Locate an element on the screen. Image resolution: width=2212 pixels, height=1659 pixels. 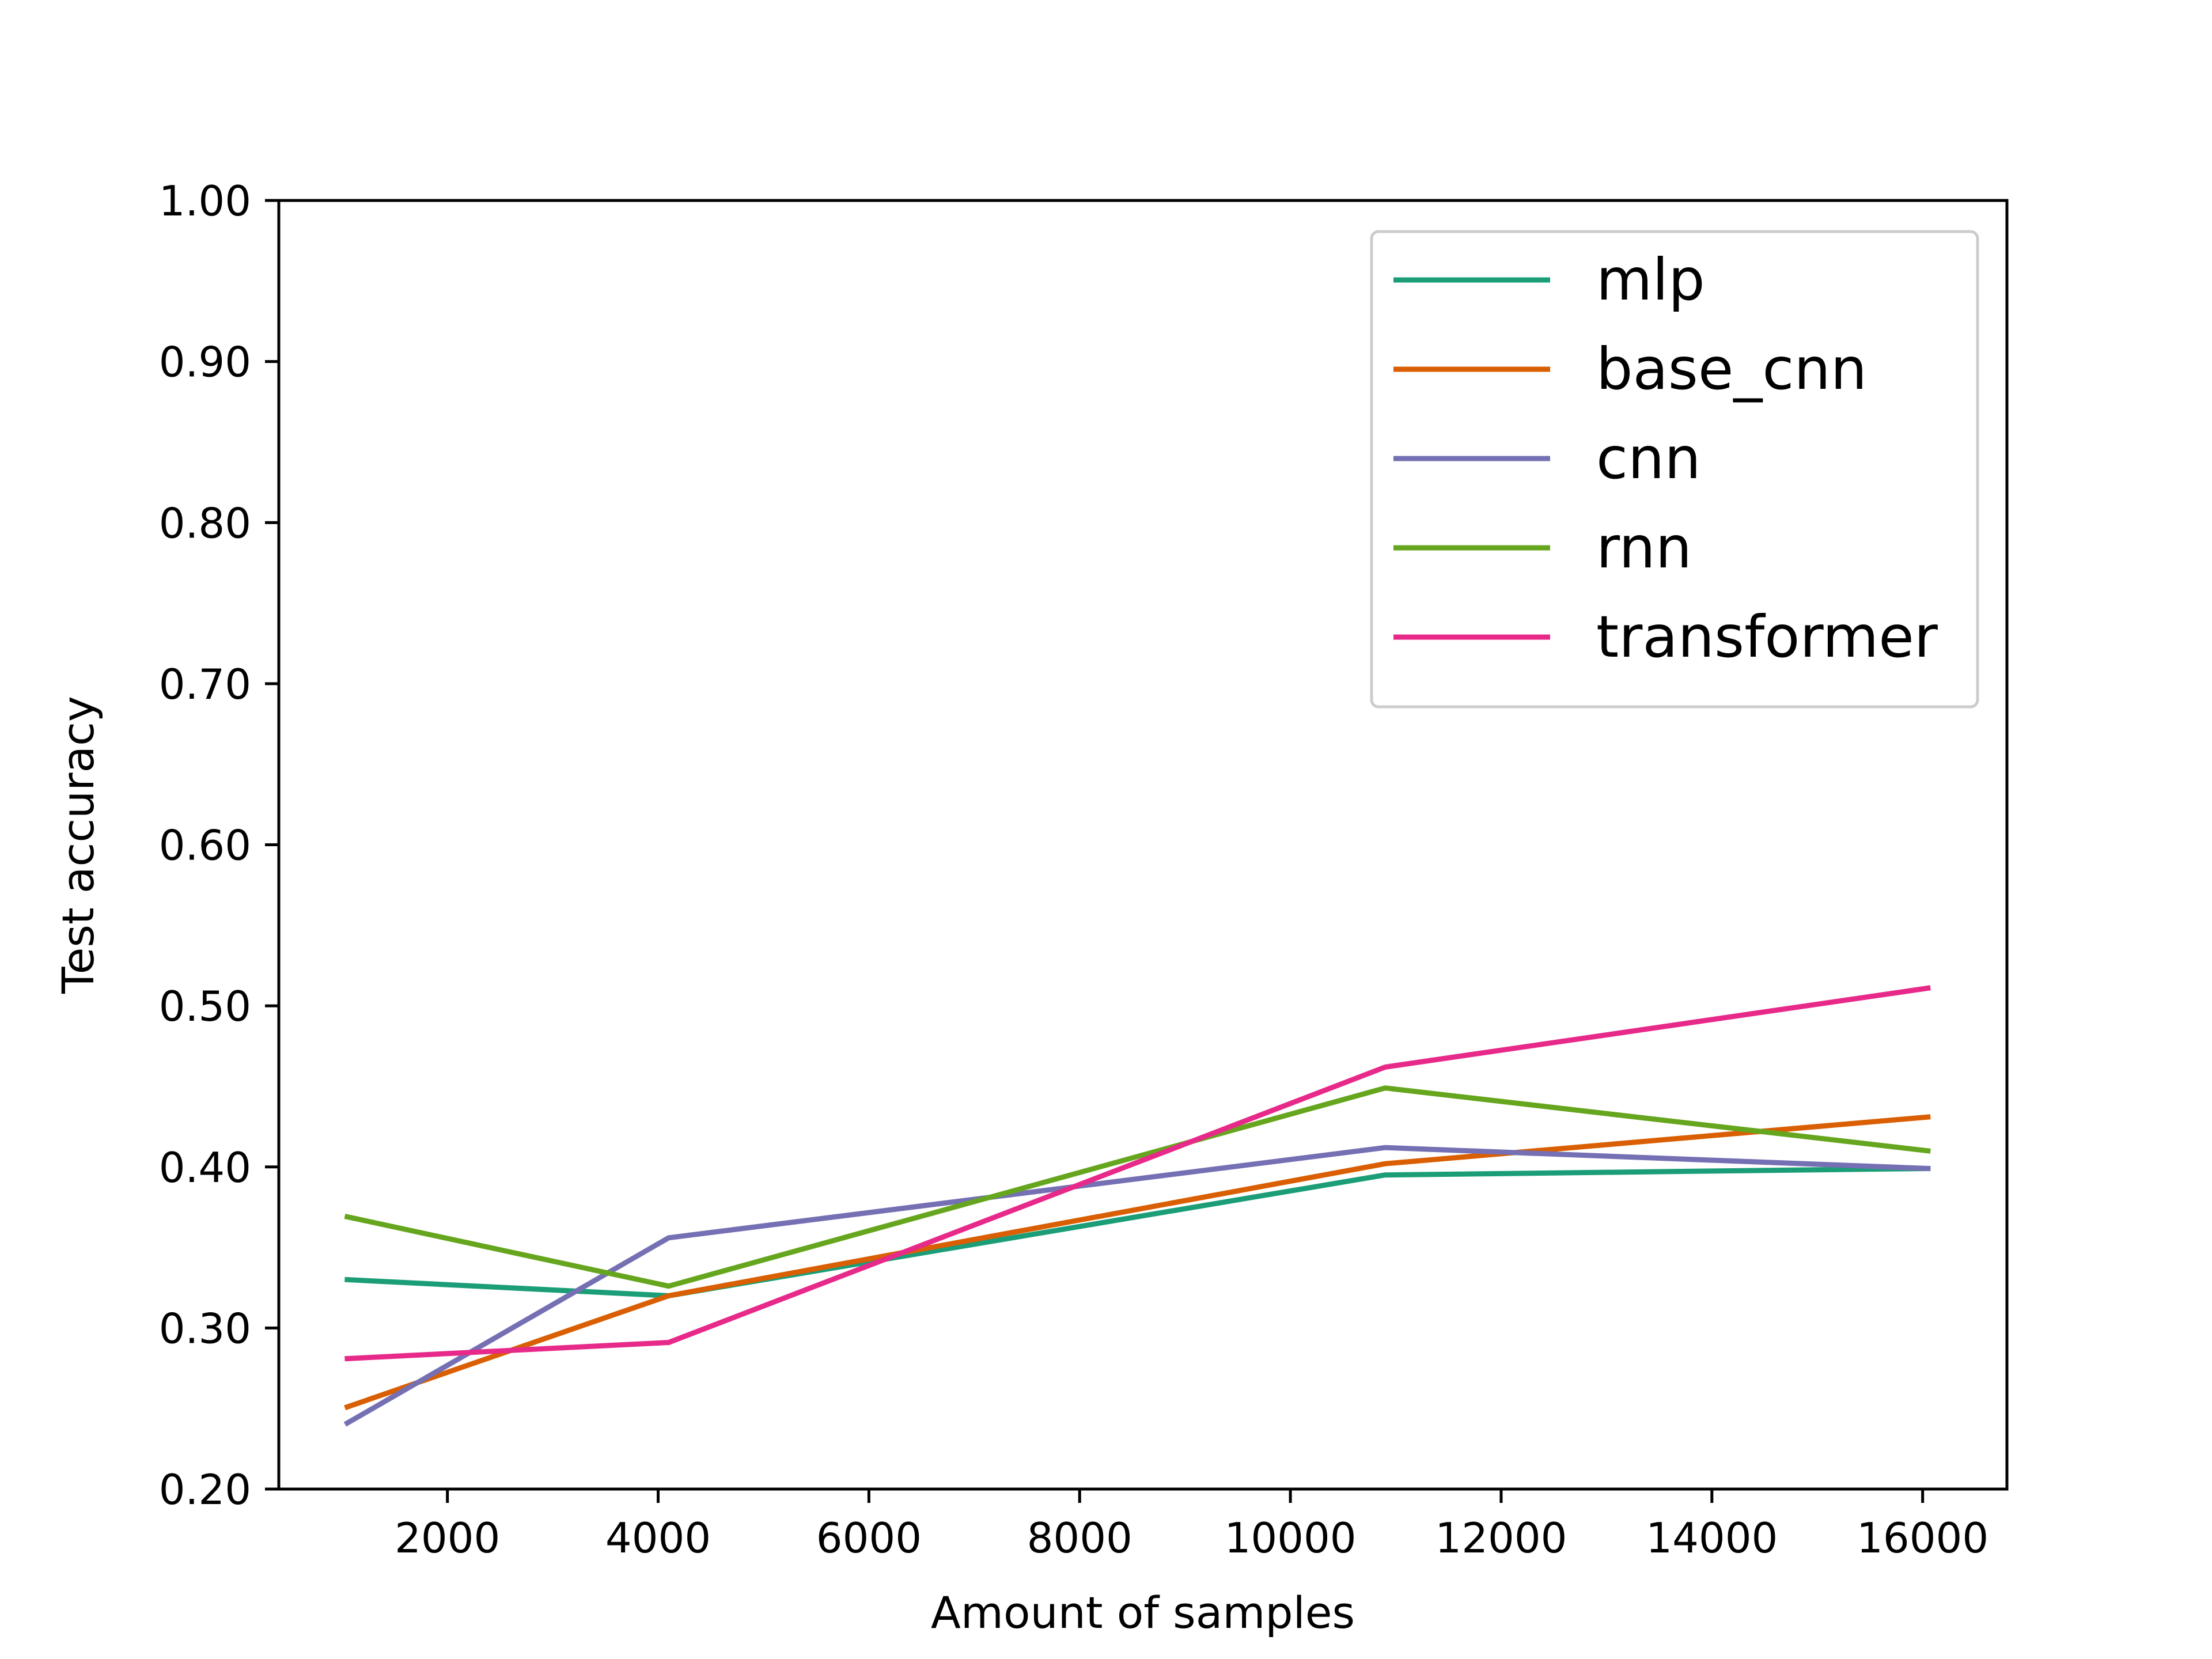
y-tick-label: 0.20 is located at coordinates (205, 1489).